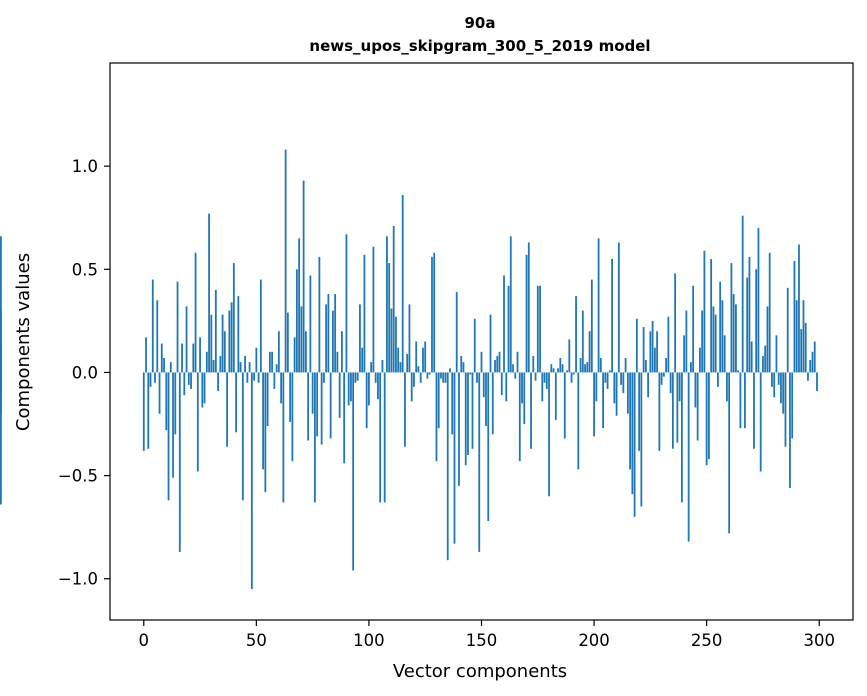 The image size is (867, 696). I want to click on x-tick-label: 250, so click(707, 640).